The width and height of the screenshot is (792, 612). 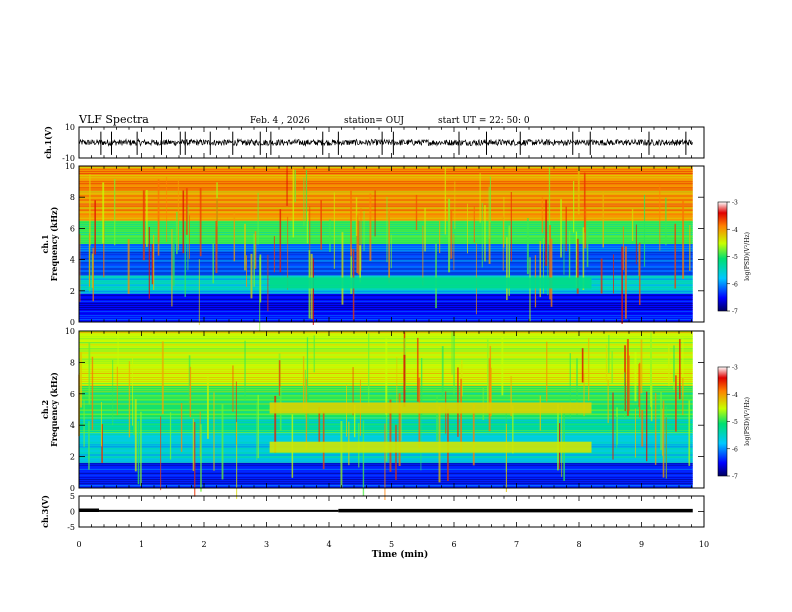 I want to click on x-tick-label: 7, so click(x=516, y=544).